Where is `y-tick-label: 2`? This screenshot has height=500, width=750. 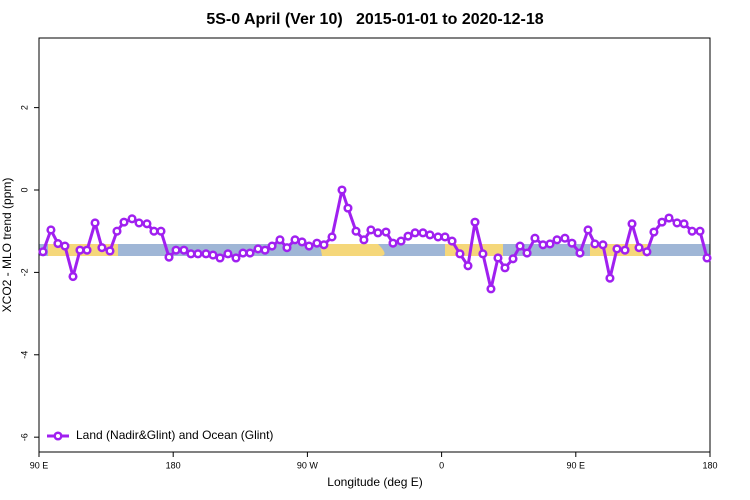 y-tick-label: 2 is located at coordinates (24, 107).